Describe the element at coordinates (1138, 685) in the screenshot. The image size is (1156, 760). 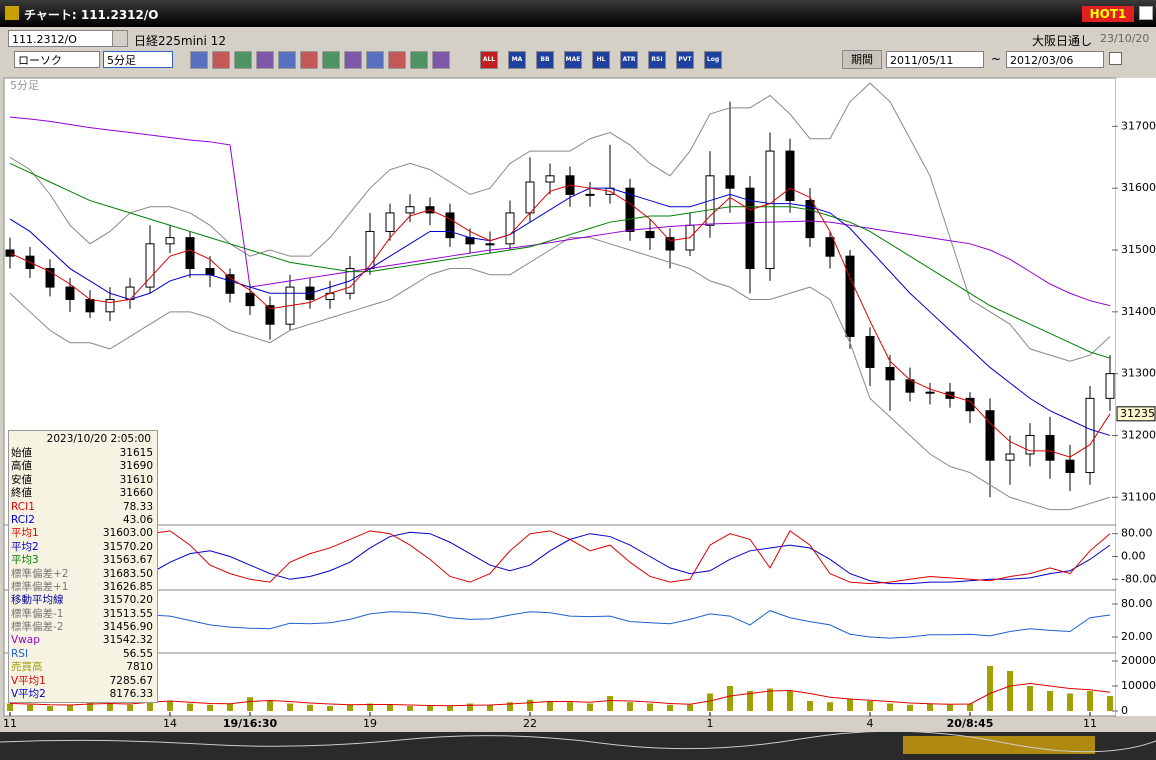
I see `y-tick-label: 10000` at that location.